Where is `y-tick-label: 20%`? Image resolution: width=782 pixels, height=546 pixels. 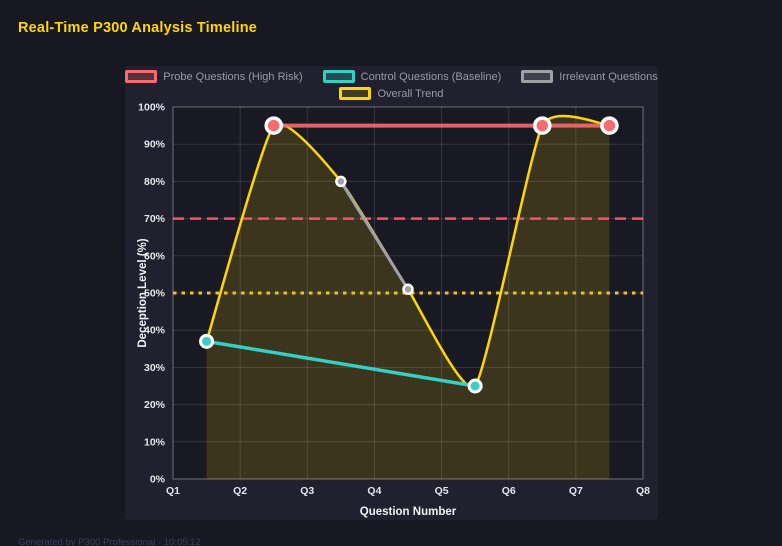 y-tick-label: 20% is located at coordinates (155, 405).